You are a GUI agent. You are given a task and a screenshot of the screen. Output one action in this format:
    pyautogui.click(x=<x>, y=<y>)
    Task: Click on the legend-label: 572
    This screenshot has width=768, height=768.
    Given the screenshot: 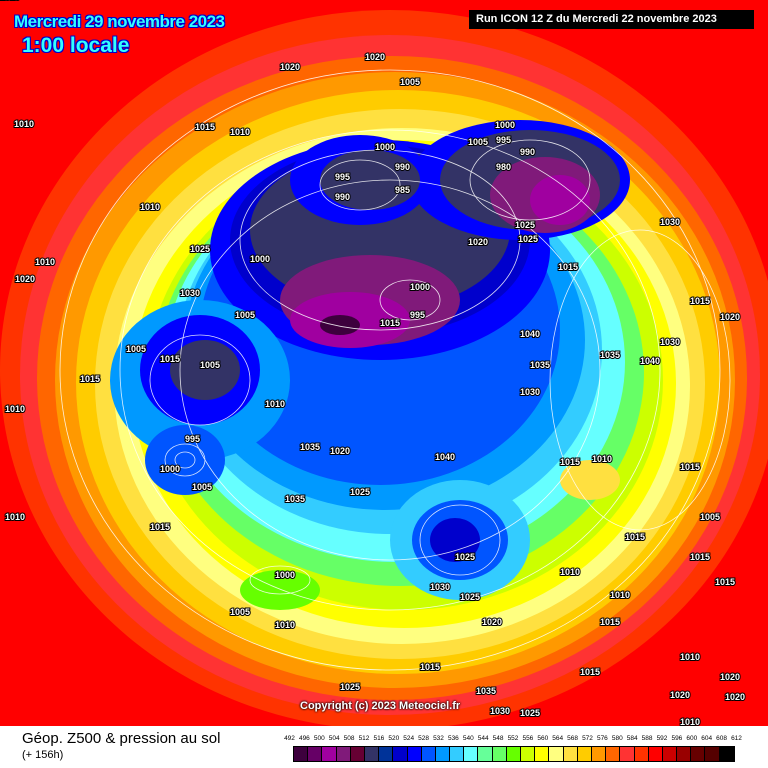 What is the action you would take?
    pyautogui.click(x=587, y=738)
    